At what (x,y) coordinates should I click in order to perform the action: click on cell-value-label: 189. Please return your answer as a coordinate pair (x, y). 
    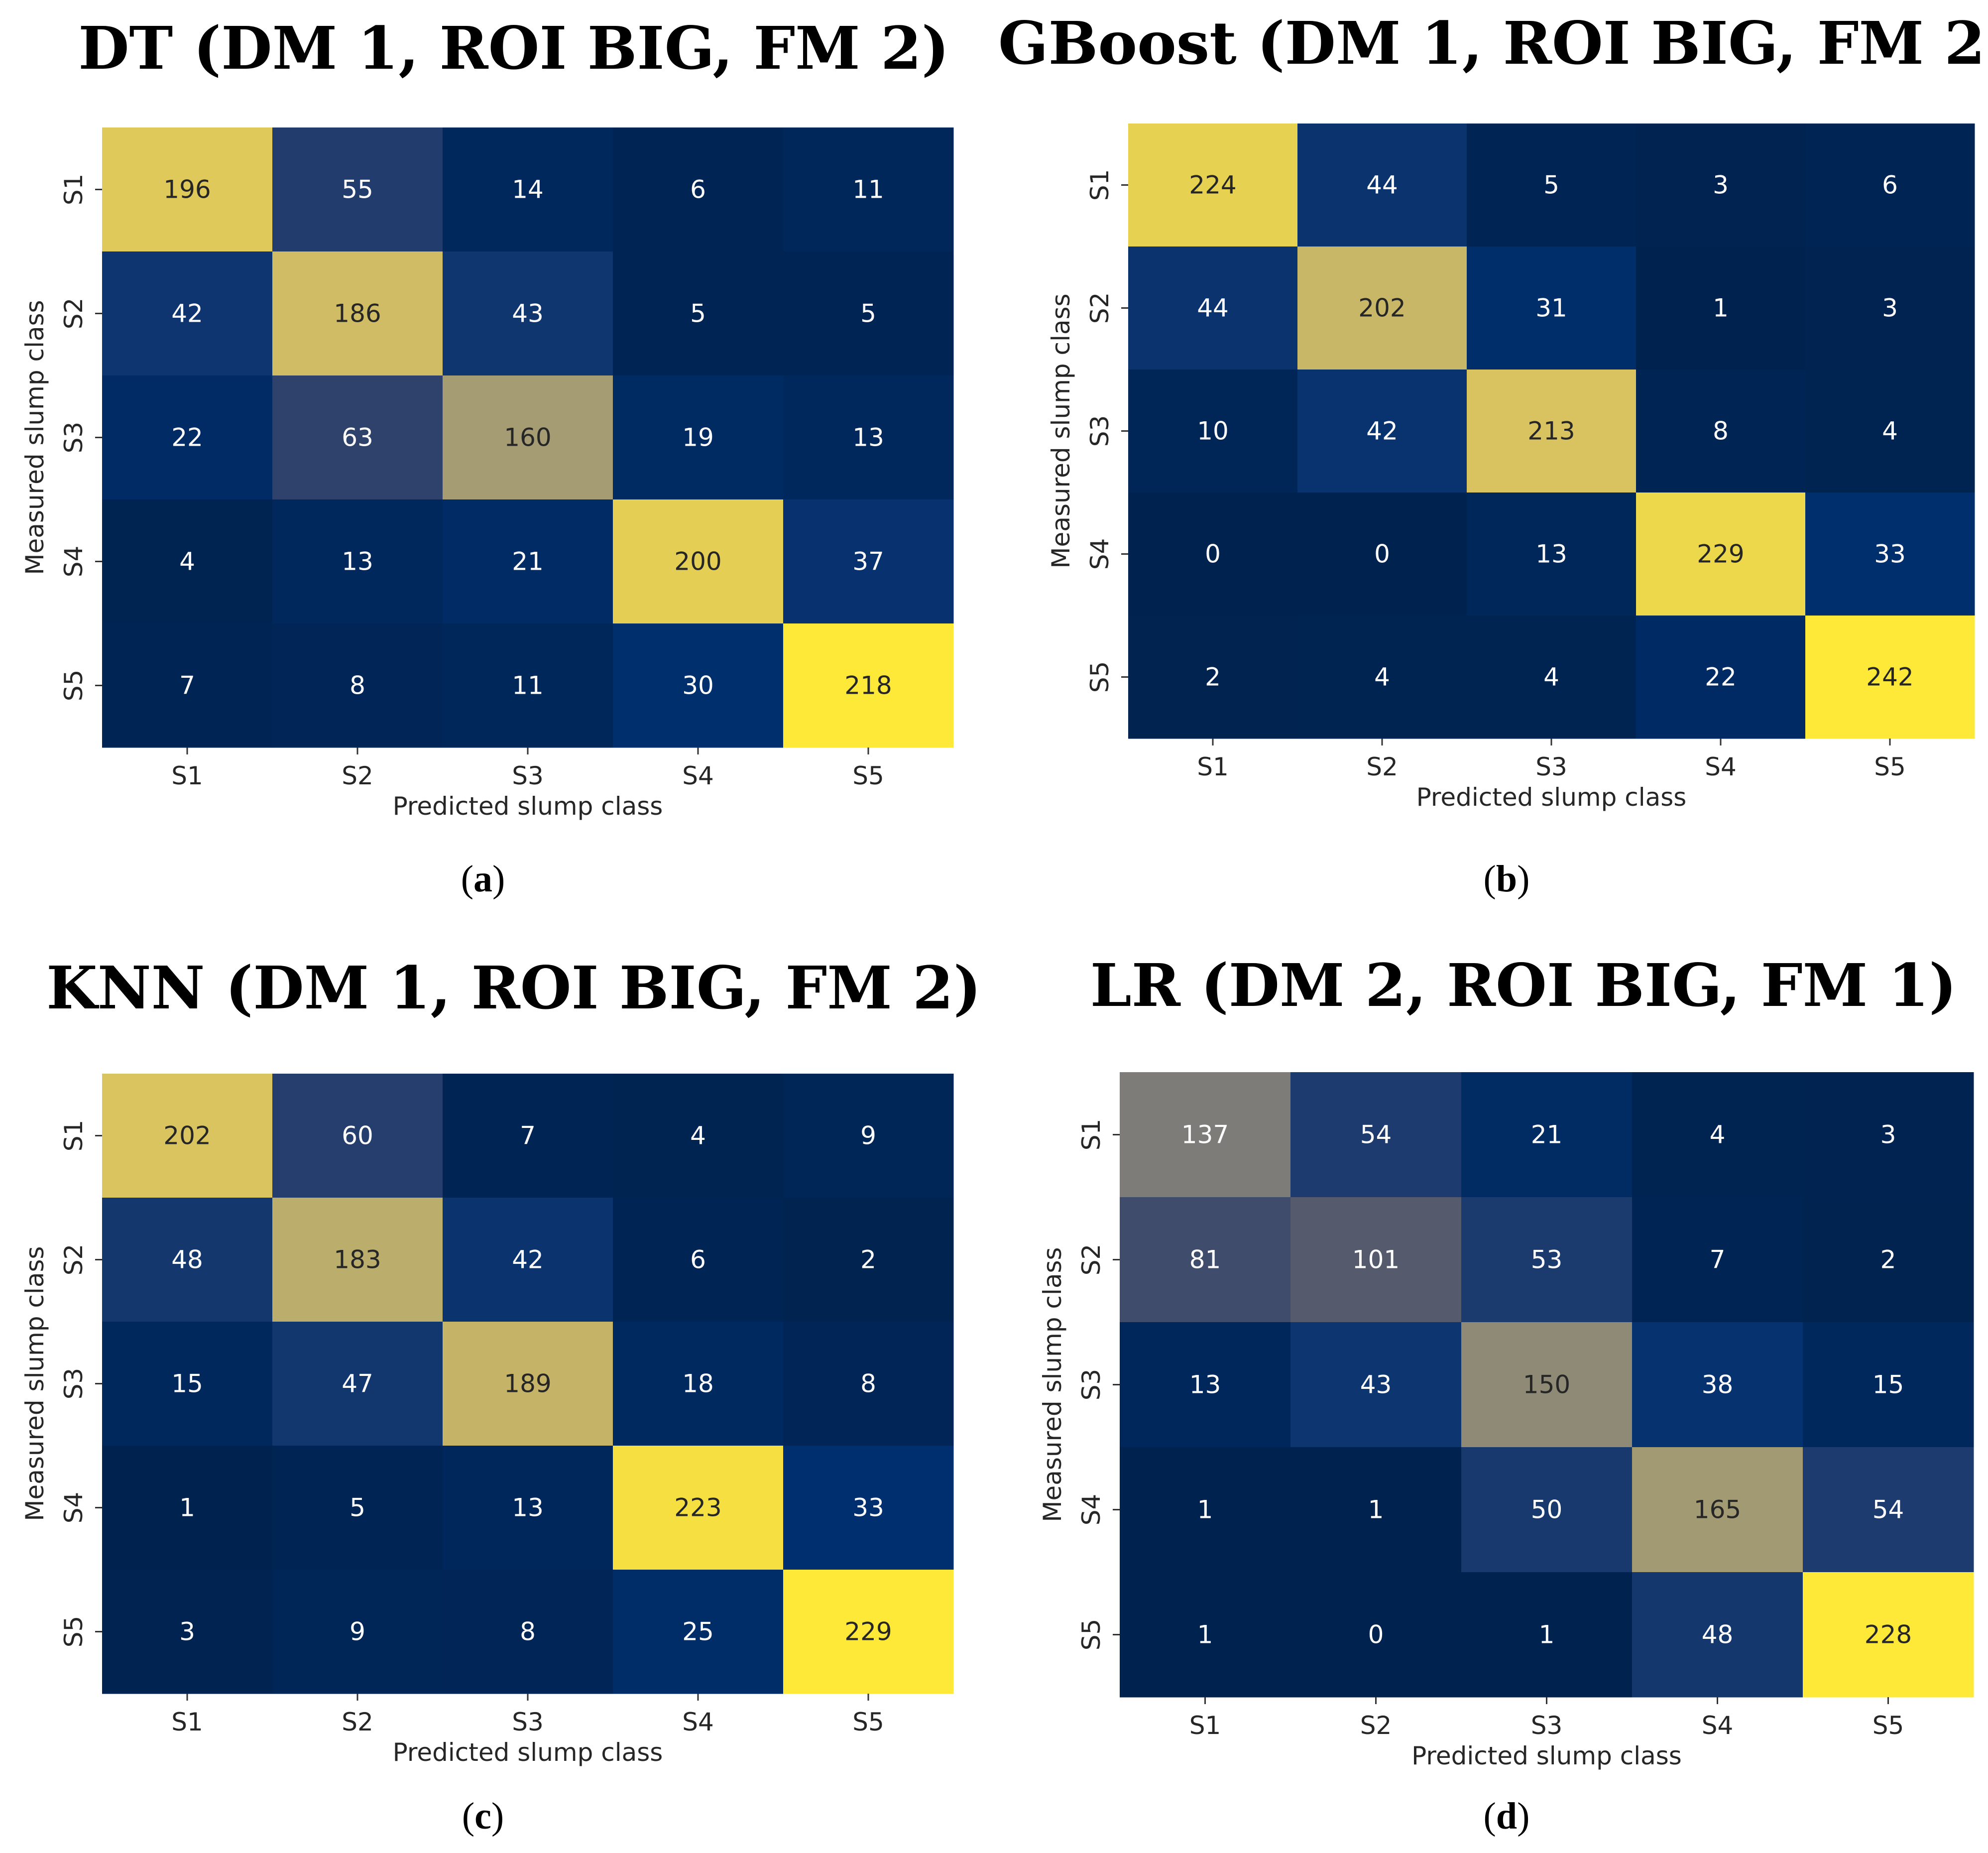
    Looking at the image, I should click on (528, 1383).